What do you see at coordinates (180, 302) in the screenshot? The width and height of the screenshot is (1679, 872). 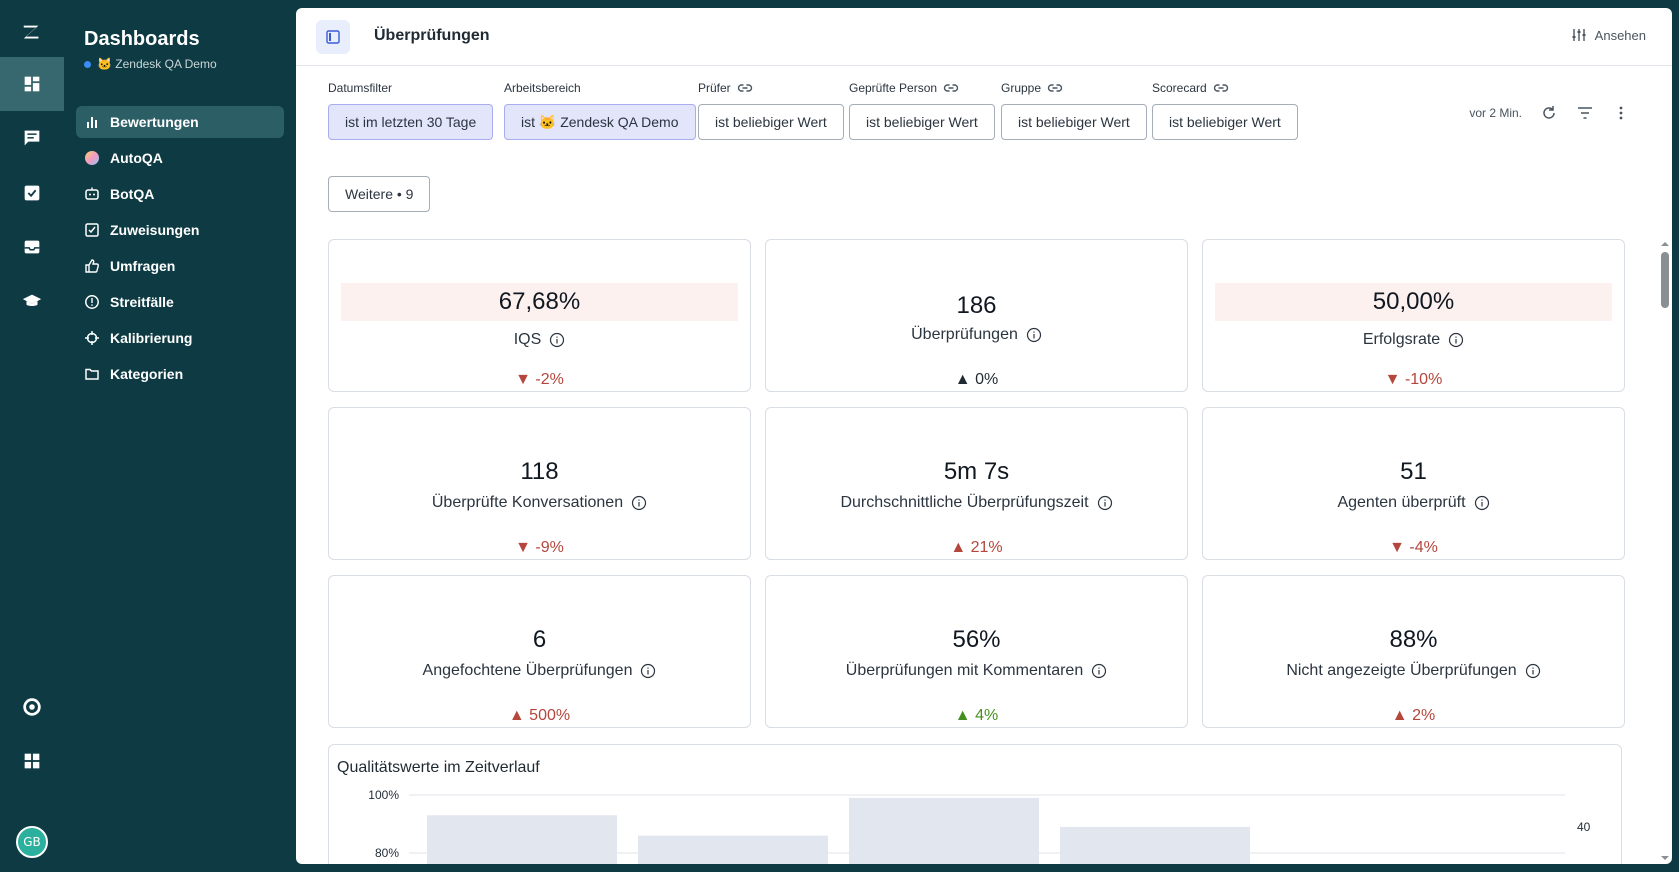 I see `sidebar-item-streitfaelle: Streitfälle` at bounding box center [180, 302].